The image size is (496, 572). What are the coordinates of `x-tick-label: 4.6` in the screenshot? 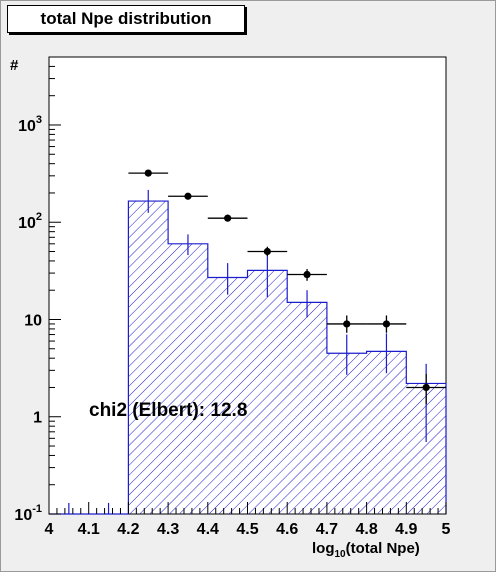 It's located at (287, 529).